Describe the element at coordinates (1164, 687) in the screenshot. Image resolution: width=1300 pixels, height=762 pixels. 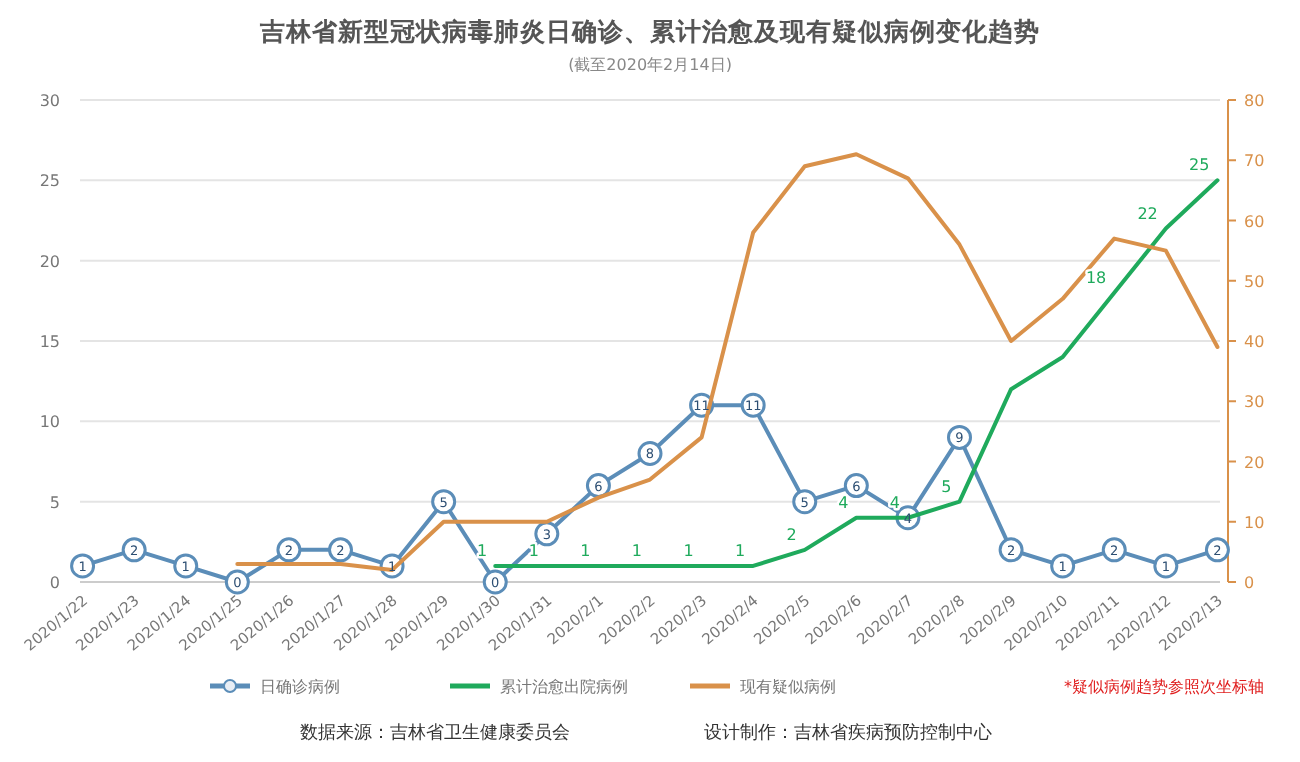
I see `text: *疑似病例趋势参照次坐标轴` at that location.